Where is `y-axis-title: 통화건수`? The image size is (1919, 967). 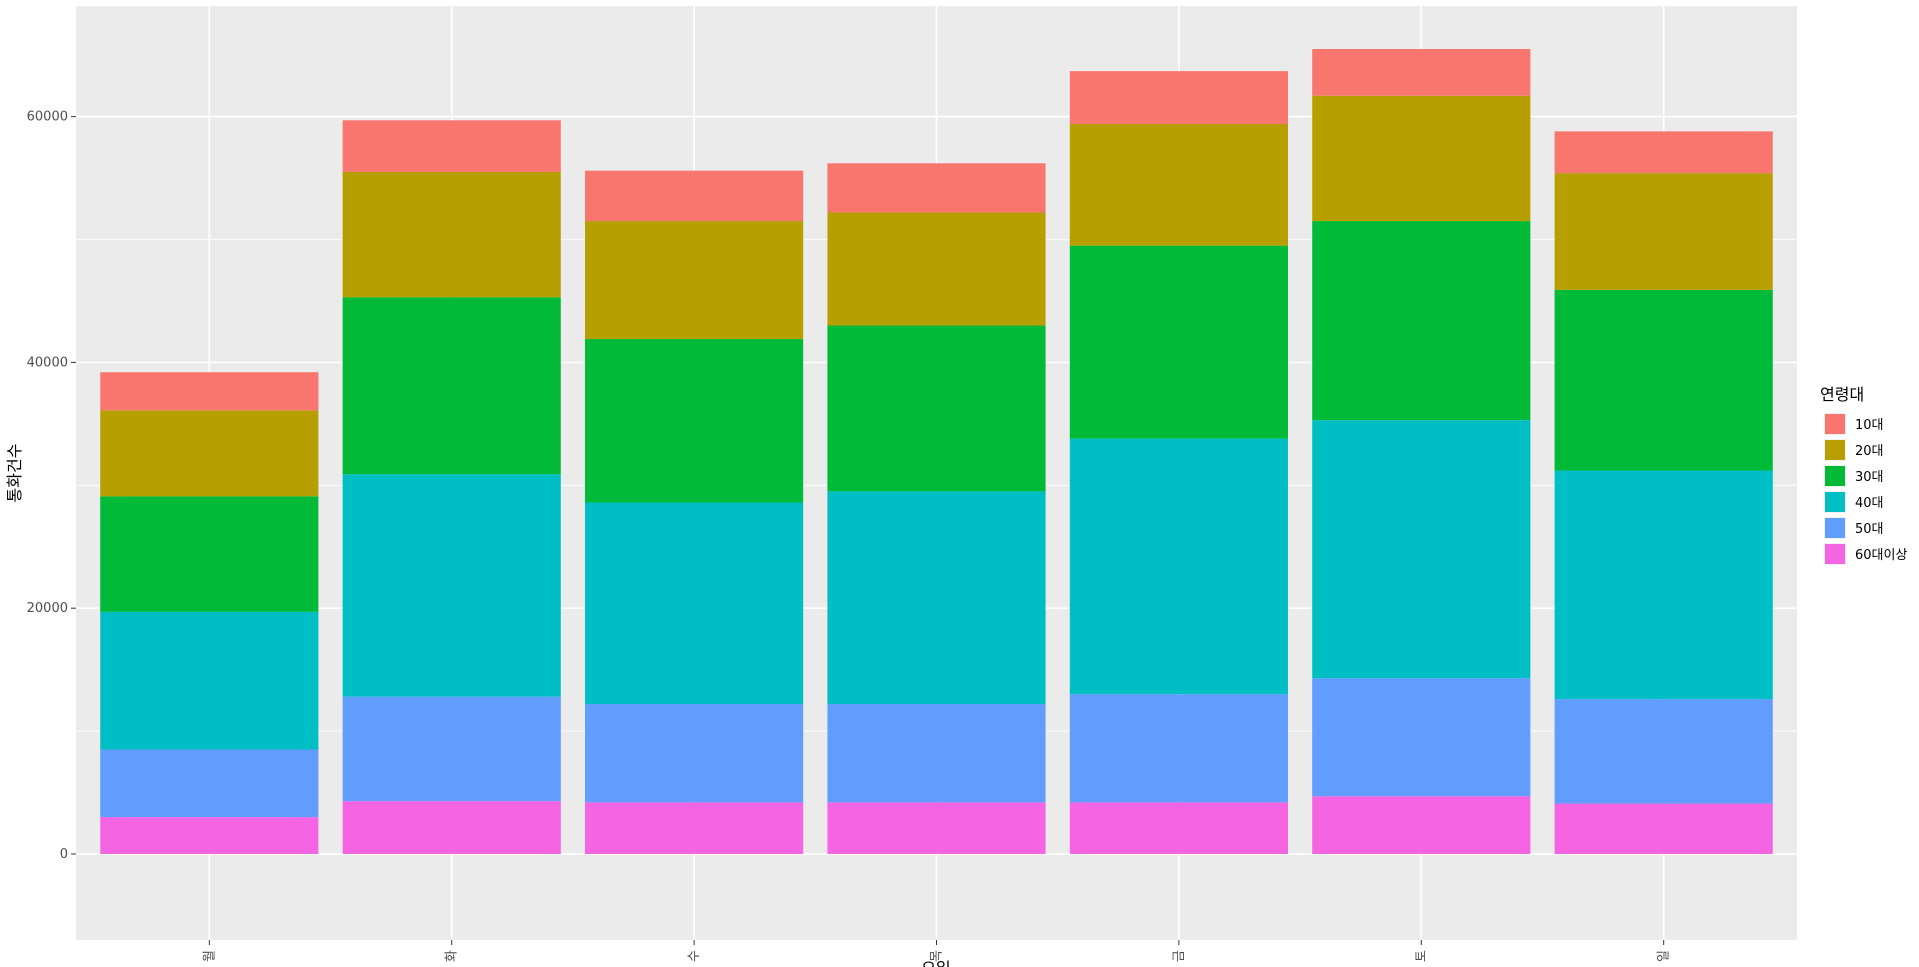
y-axis-title: 통화건수 is located at coordinates (14, 473).